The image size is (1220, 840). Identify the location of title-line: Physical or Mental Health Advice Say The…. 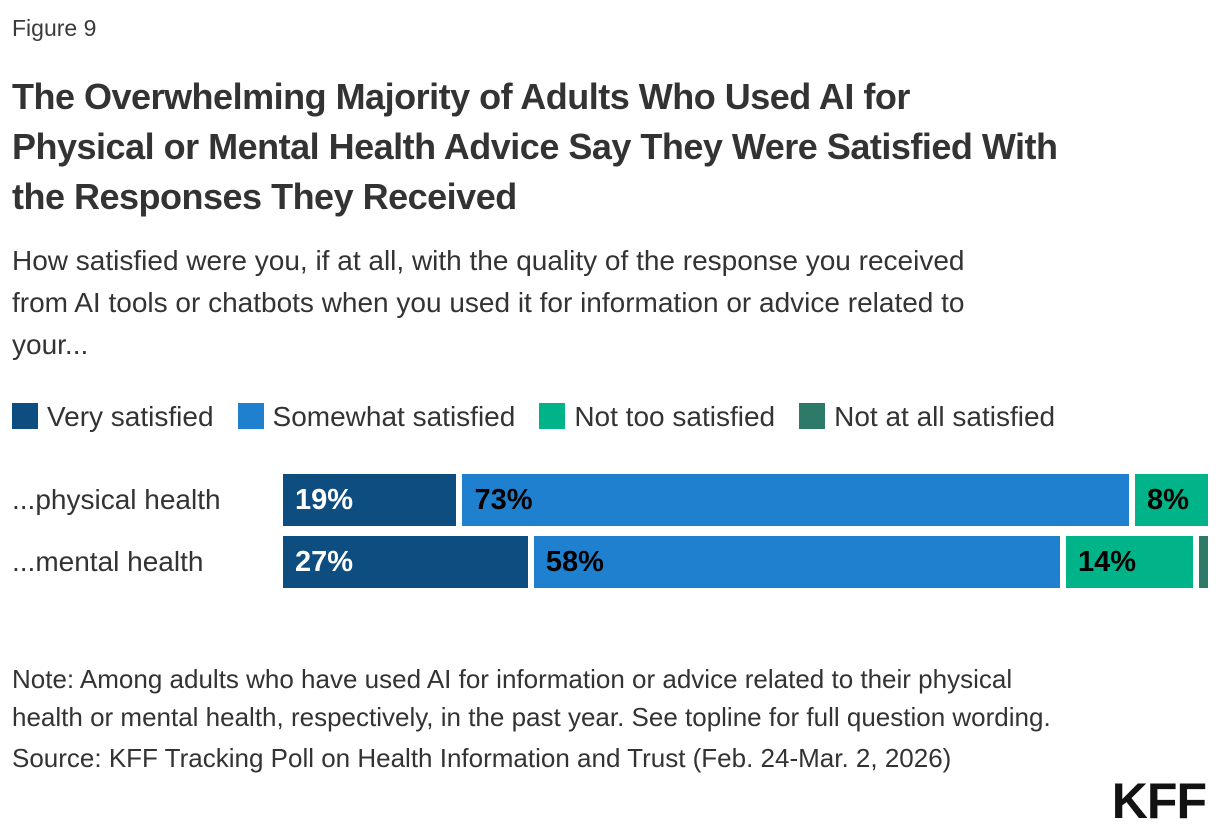
(535, 146).